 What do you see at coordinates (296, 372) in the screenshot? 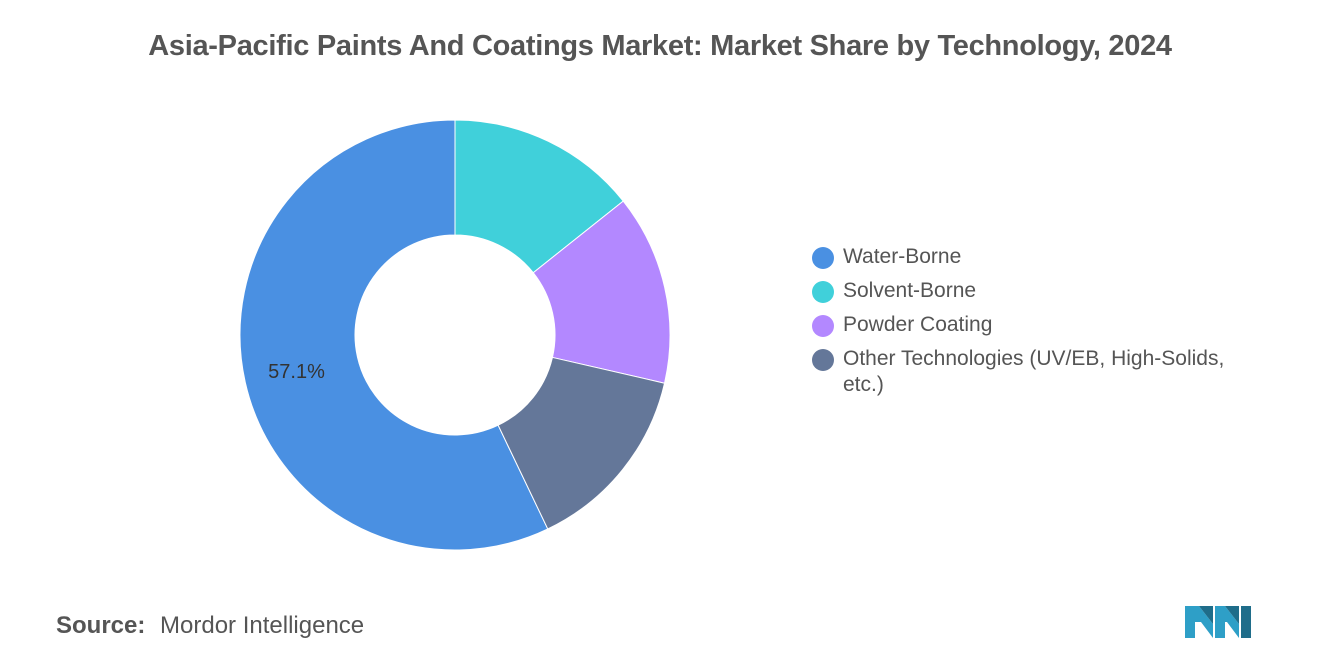
I see `data-label: 57.1%` at bounding box center [296, 372].